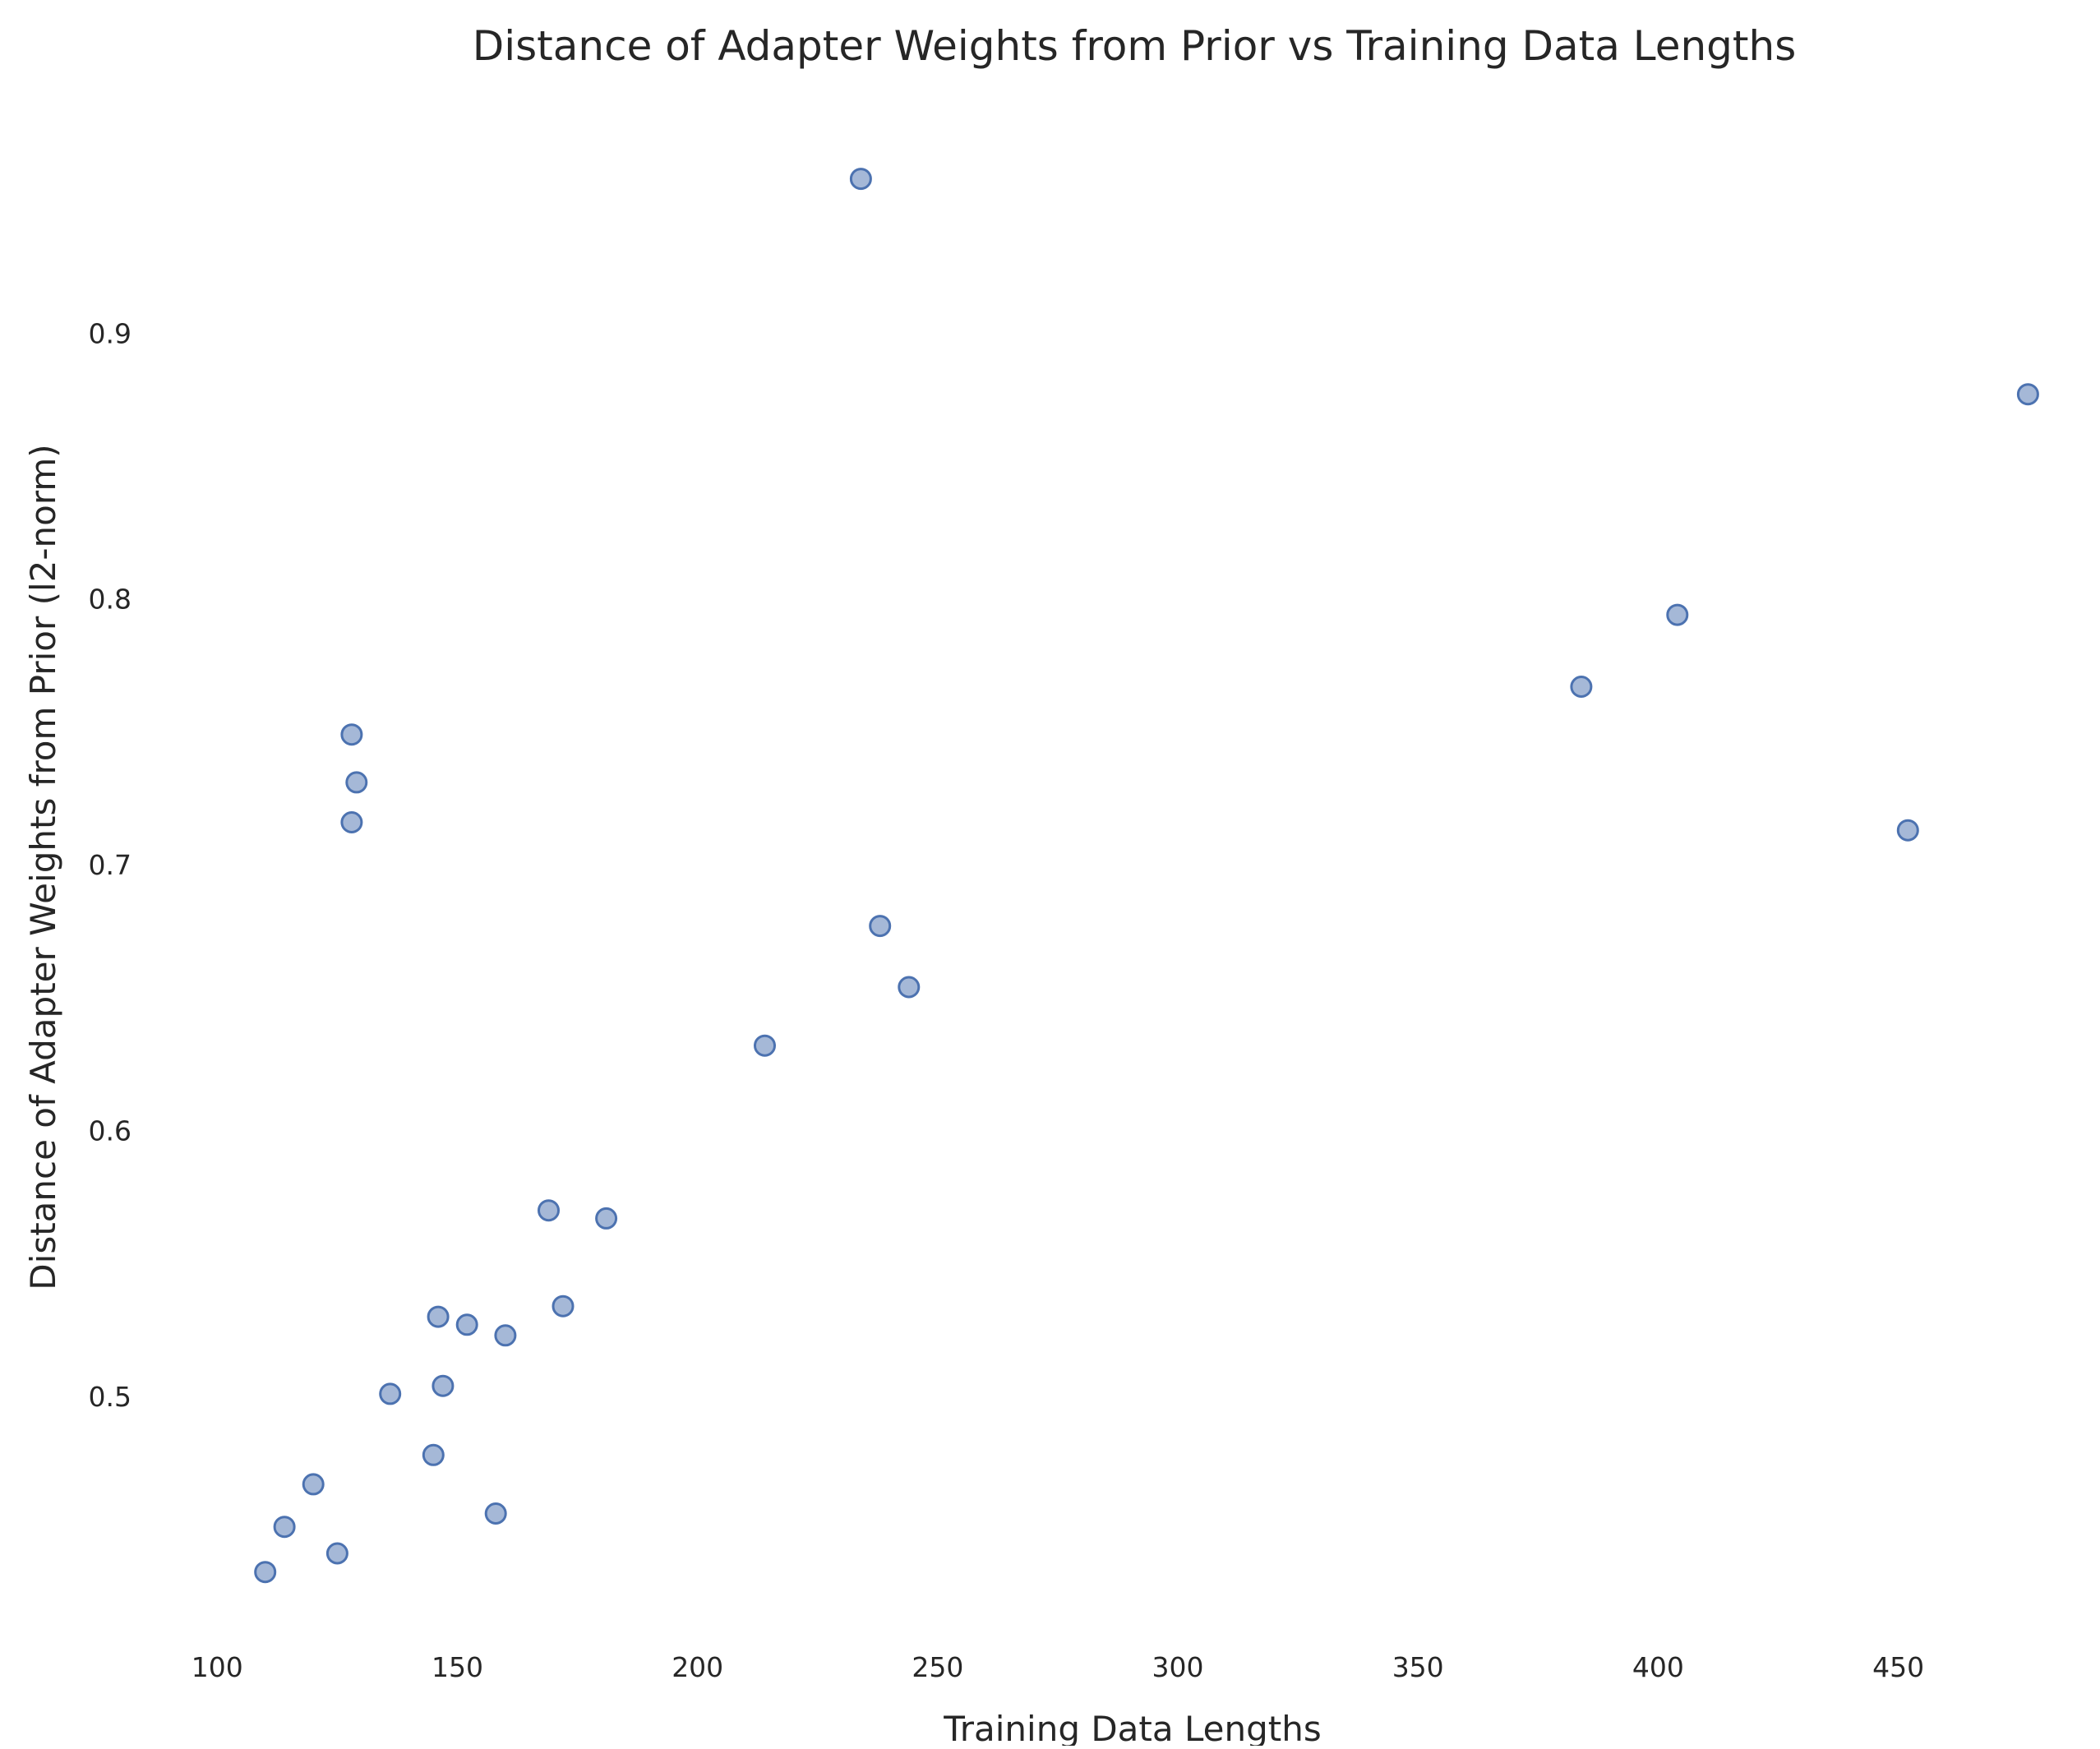 This screenshot has height=1749, width=2100. What do you see at coordinates (1132, 1727) in the screenshot?
I see `x-axis-label: Training Data Lengths` at bounding box center [1132, 1727].